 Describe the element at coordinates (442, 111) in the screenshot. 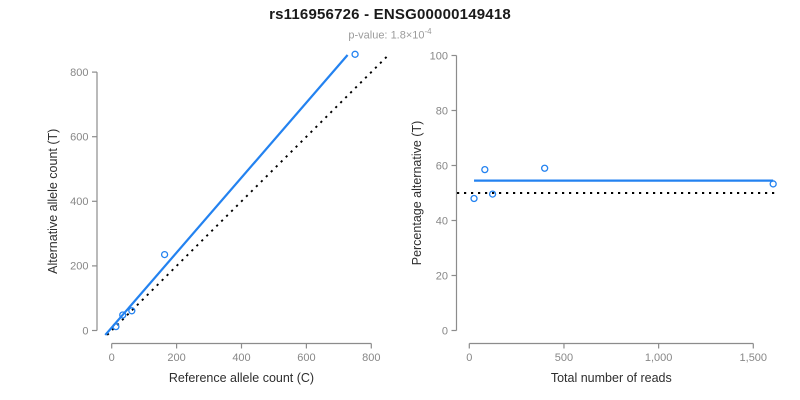

I see `y-tick-label: 80` at that location.